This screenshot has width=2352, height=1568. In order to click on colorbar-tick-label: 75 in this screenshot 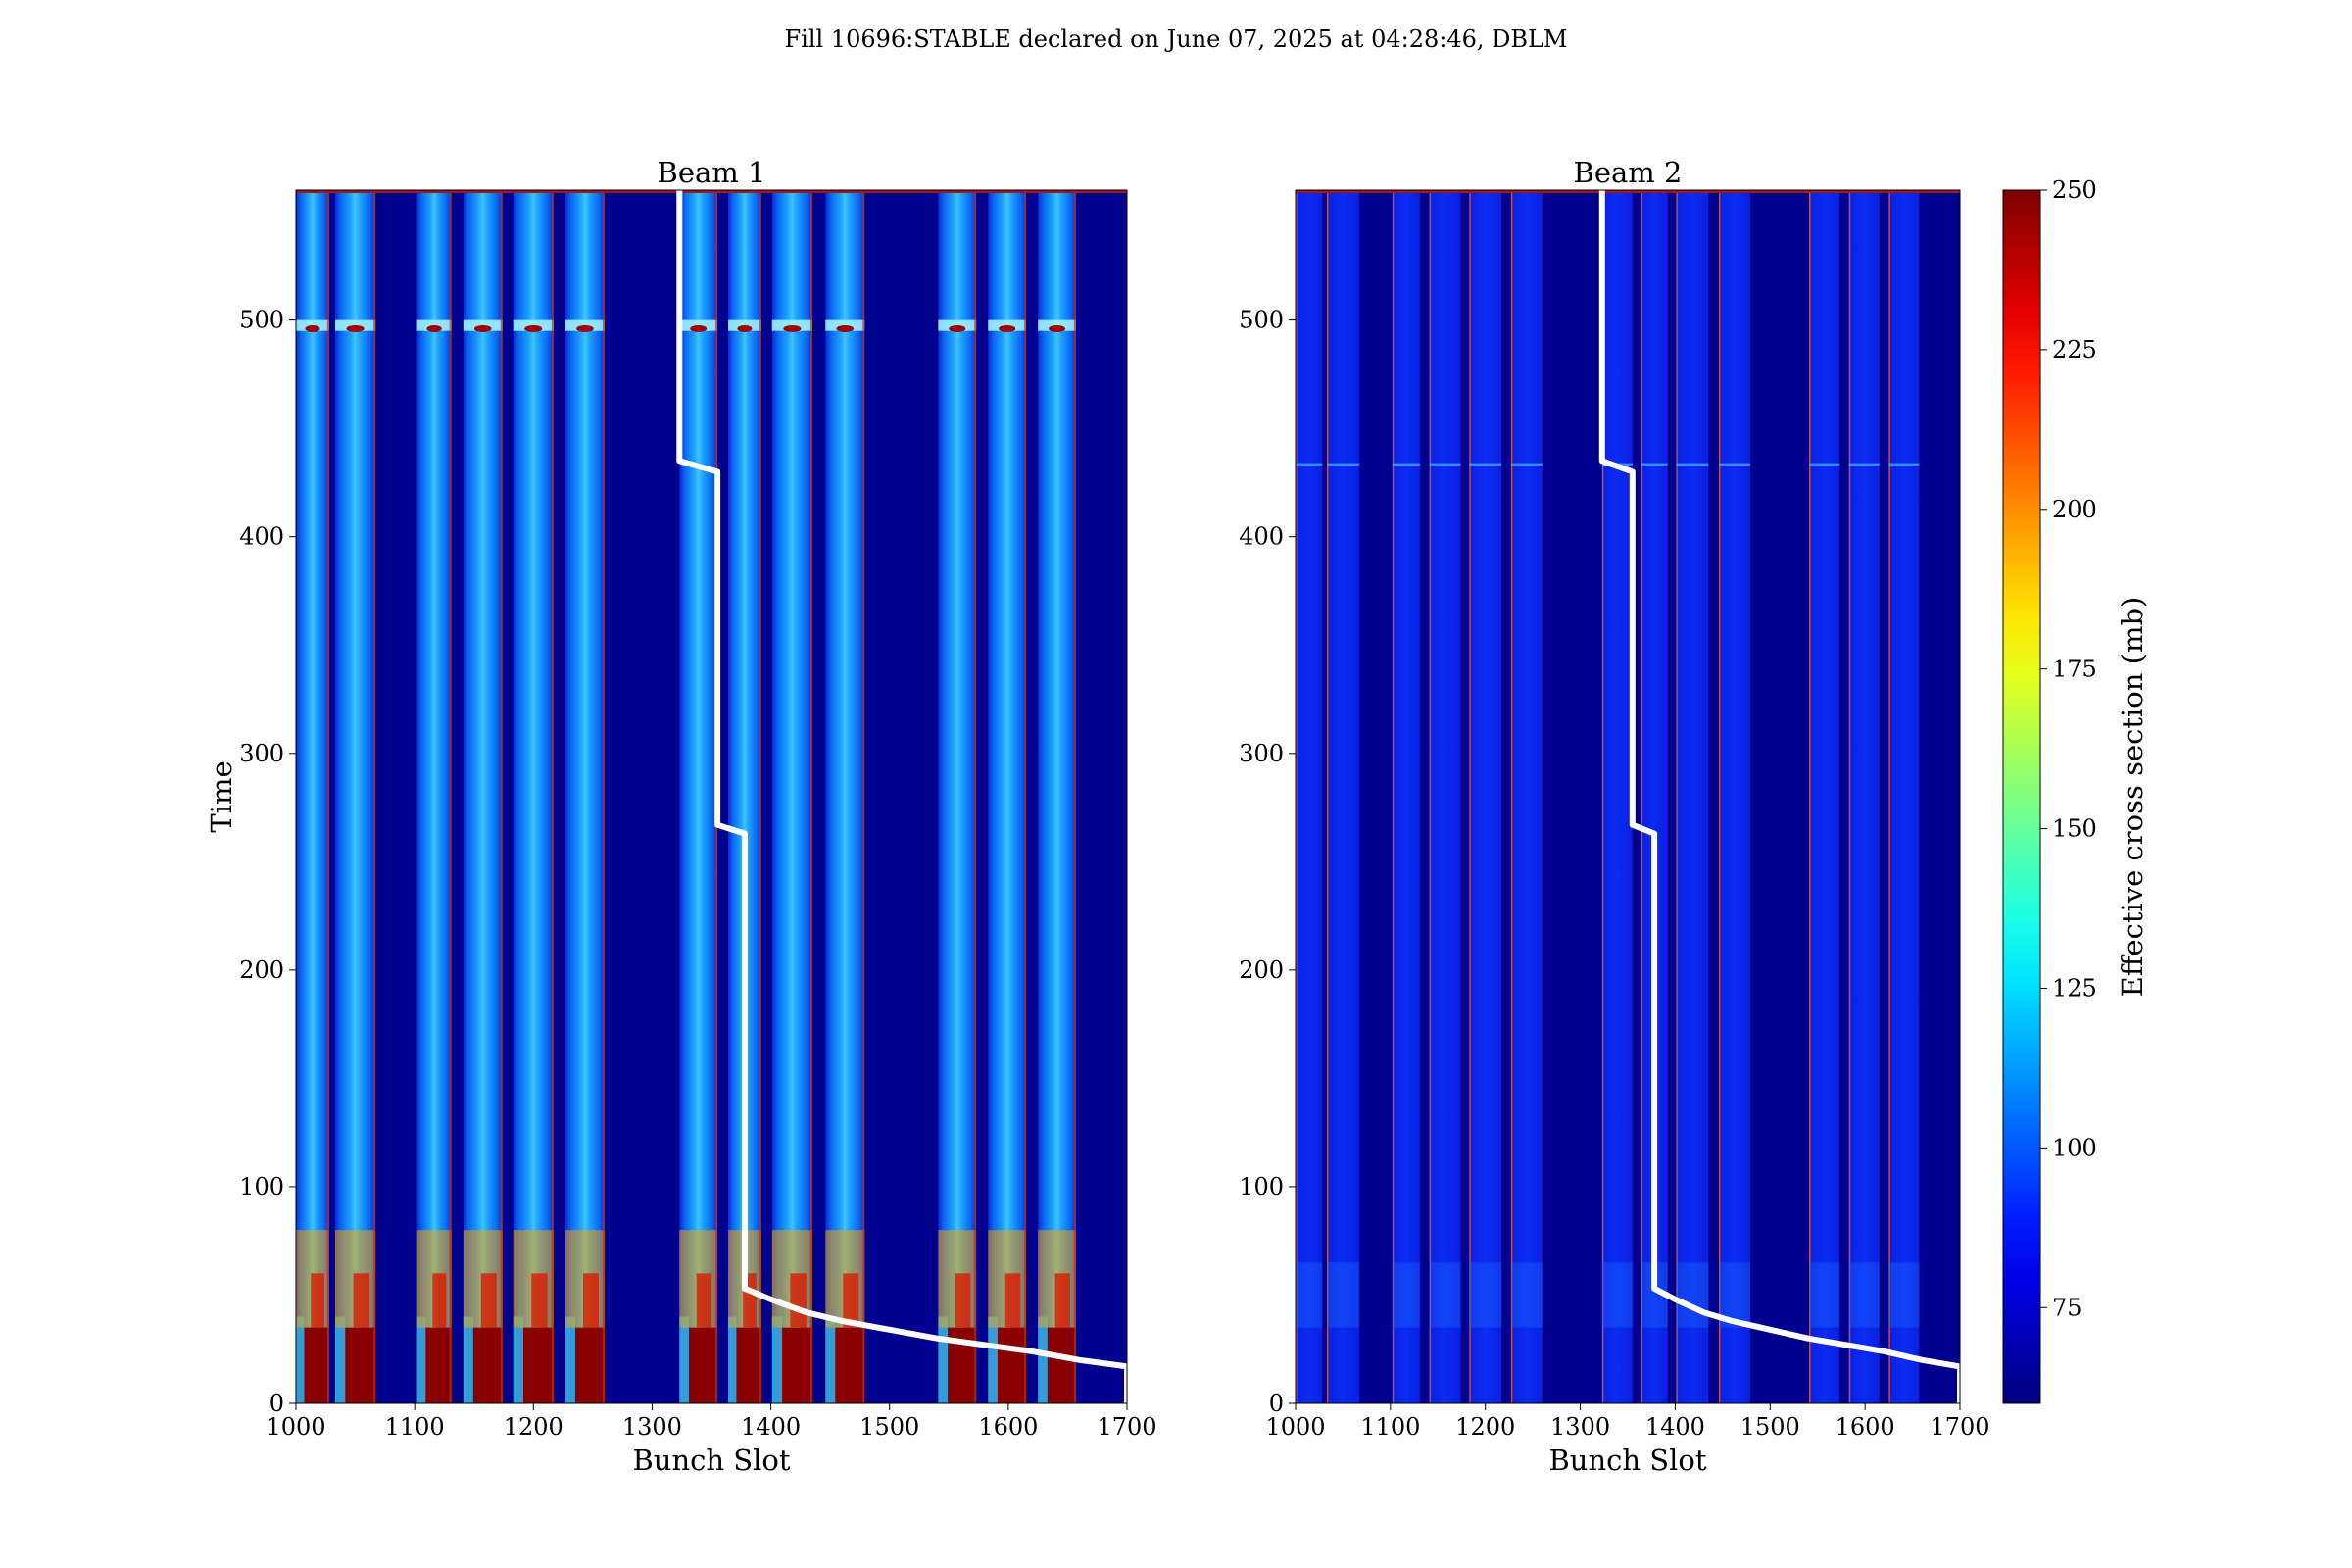, I will do `click(2067, 1307)`.